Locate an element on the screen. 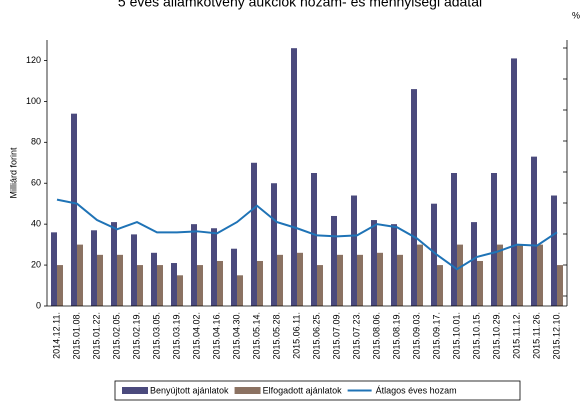 This screenshot has width=587, height=405. legend-box is located at coordinates (317, 390).